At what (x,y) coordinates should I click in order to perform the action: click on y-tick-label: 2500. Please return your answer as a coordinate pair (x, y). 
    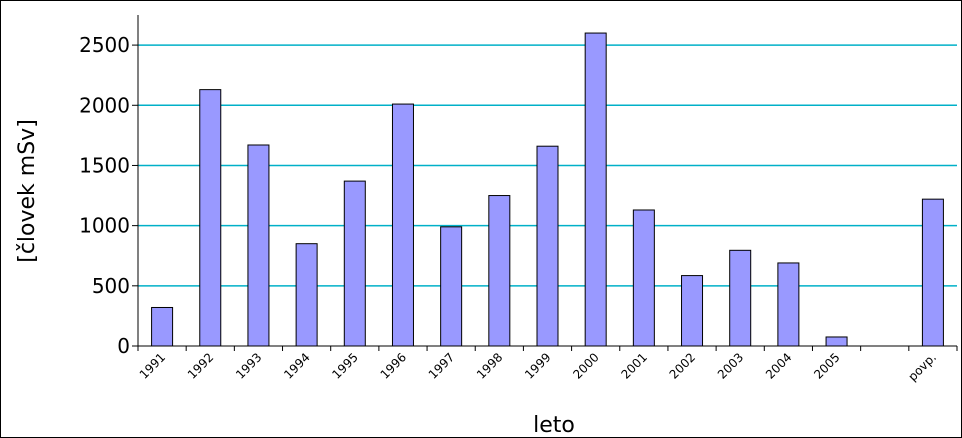
    Looking at the image, I should click on (104, 45).